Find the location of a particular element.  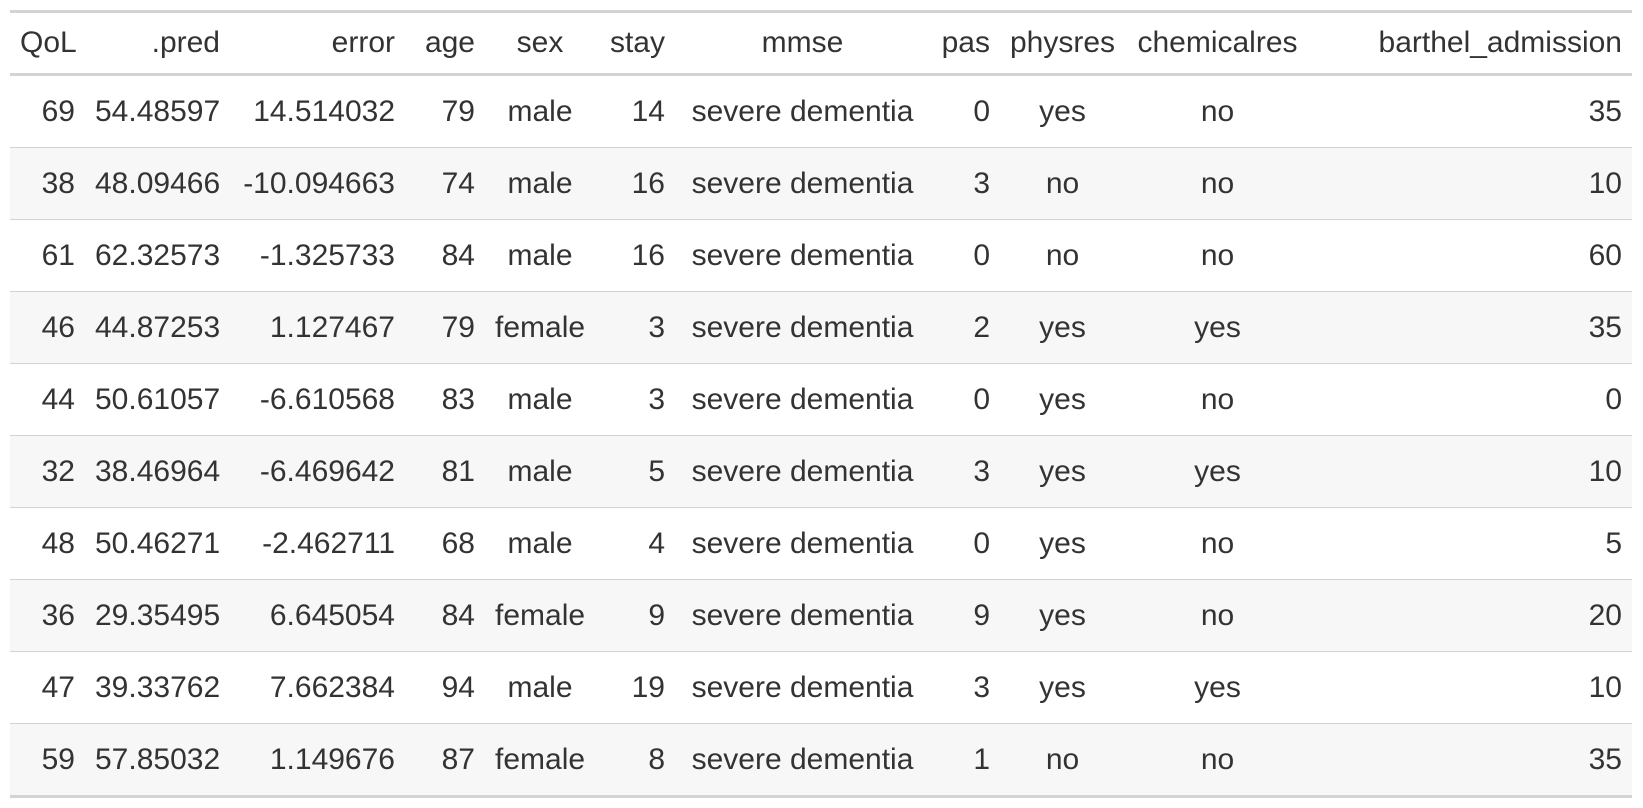

cell-stay: 5 is located at coordinates (635, 471).